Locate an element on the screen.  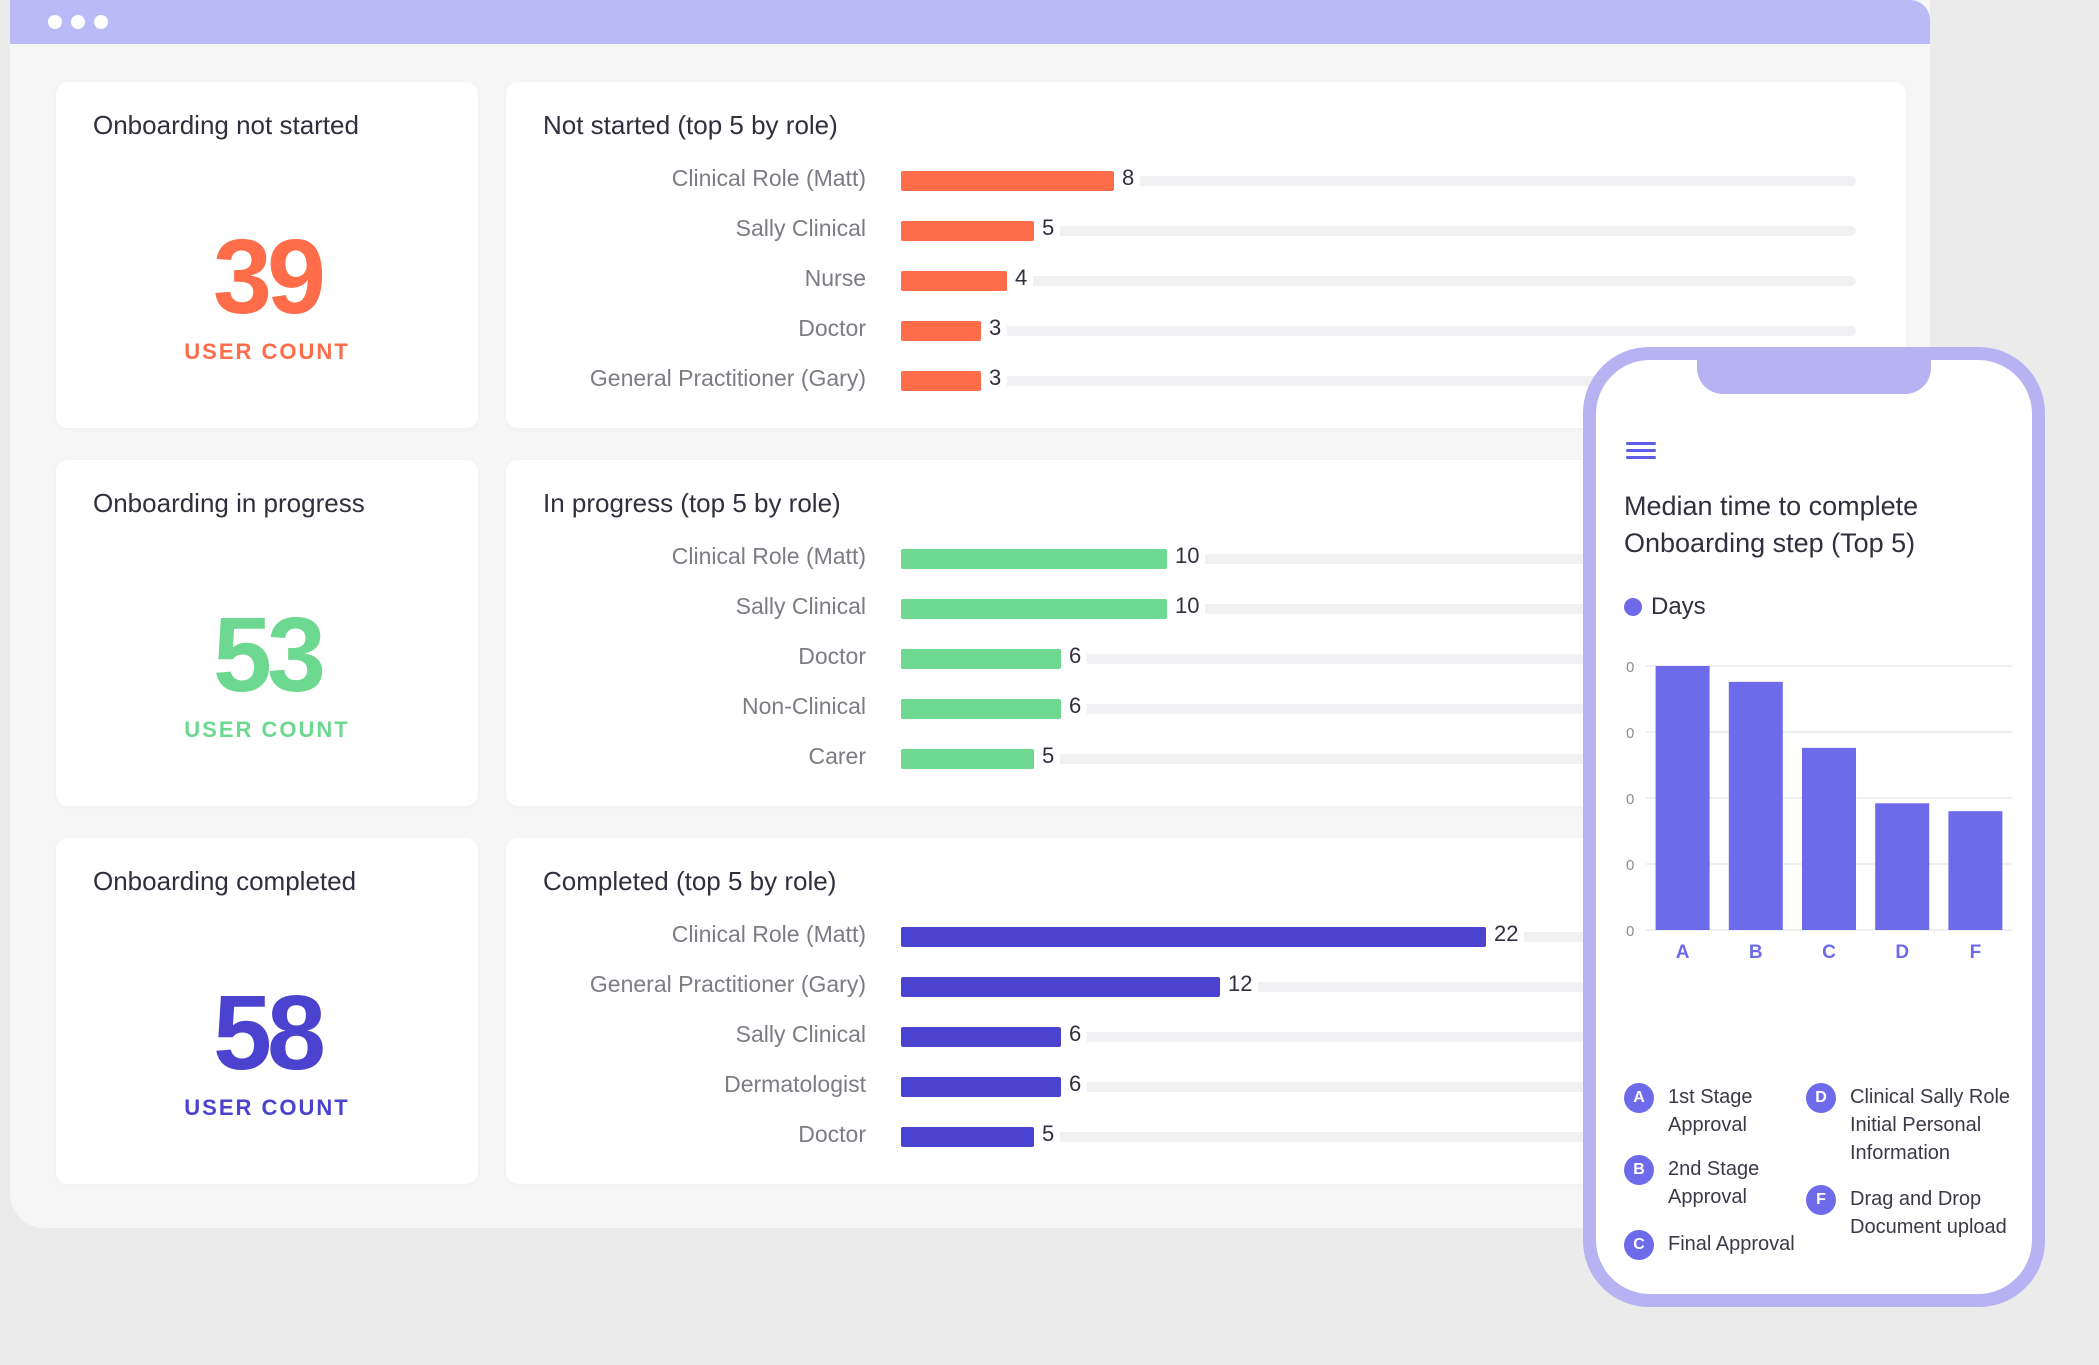
bar-row: Sally Clinical 6 is located at coordinates (1206, 1034).